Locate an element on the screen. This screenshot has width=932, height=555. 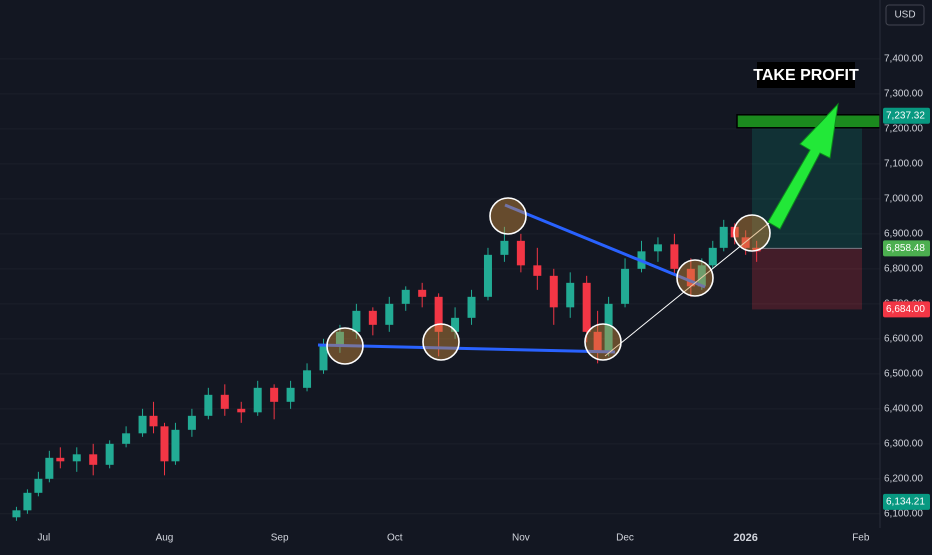
x-tick-label: Sep is located at coordinates (280, 538).